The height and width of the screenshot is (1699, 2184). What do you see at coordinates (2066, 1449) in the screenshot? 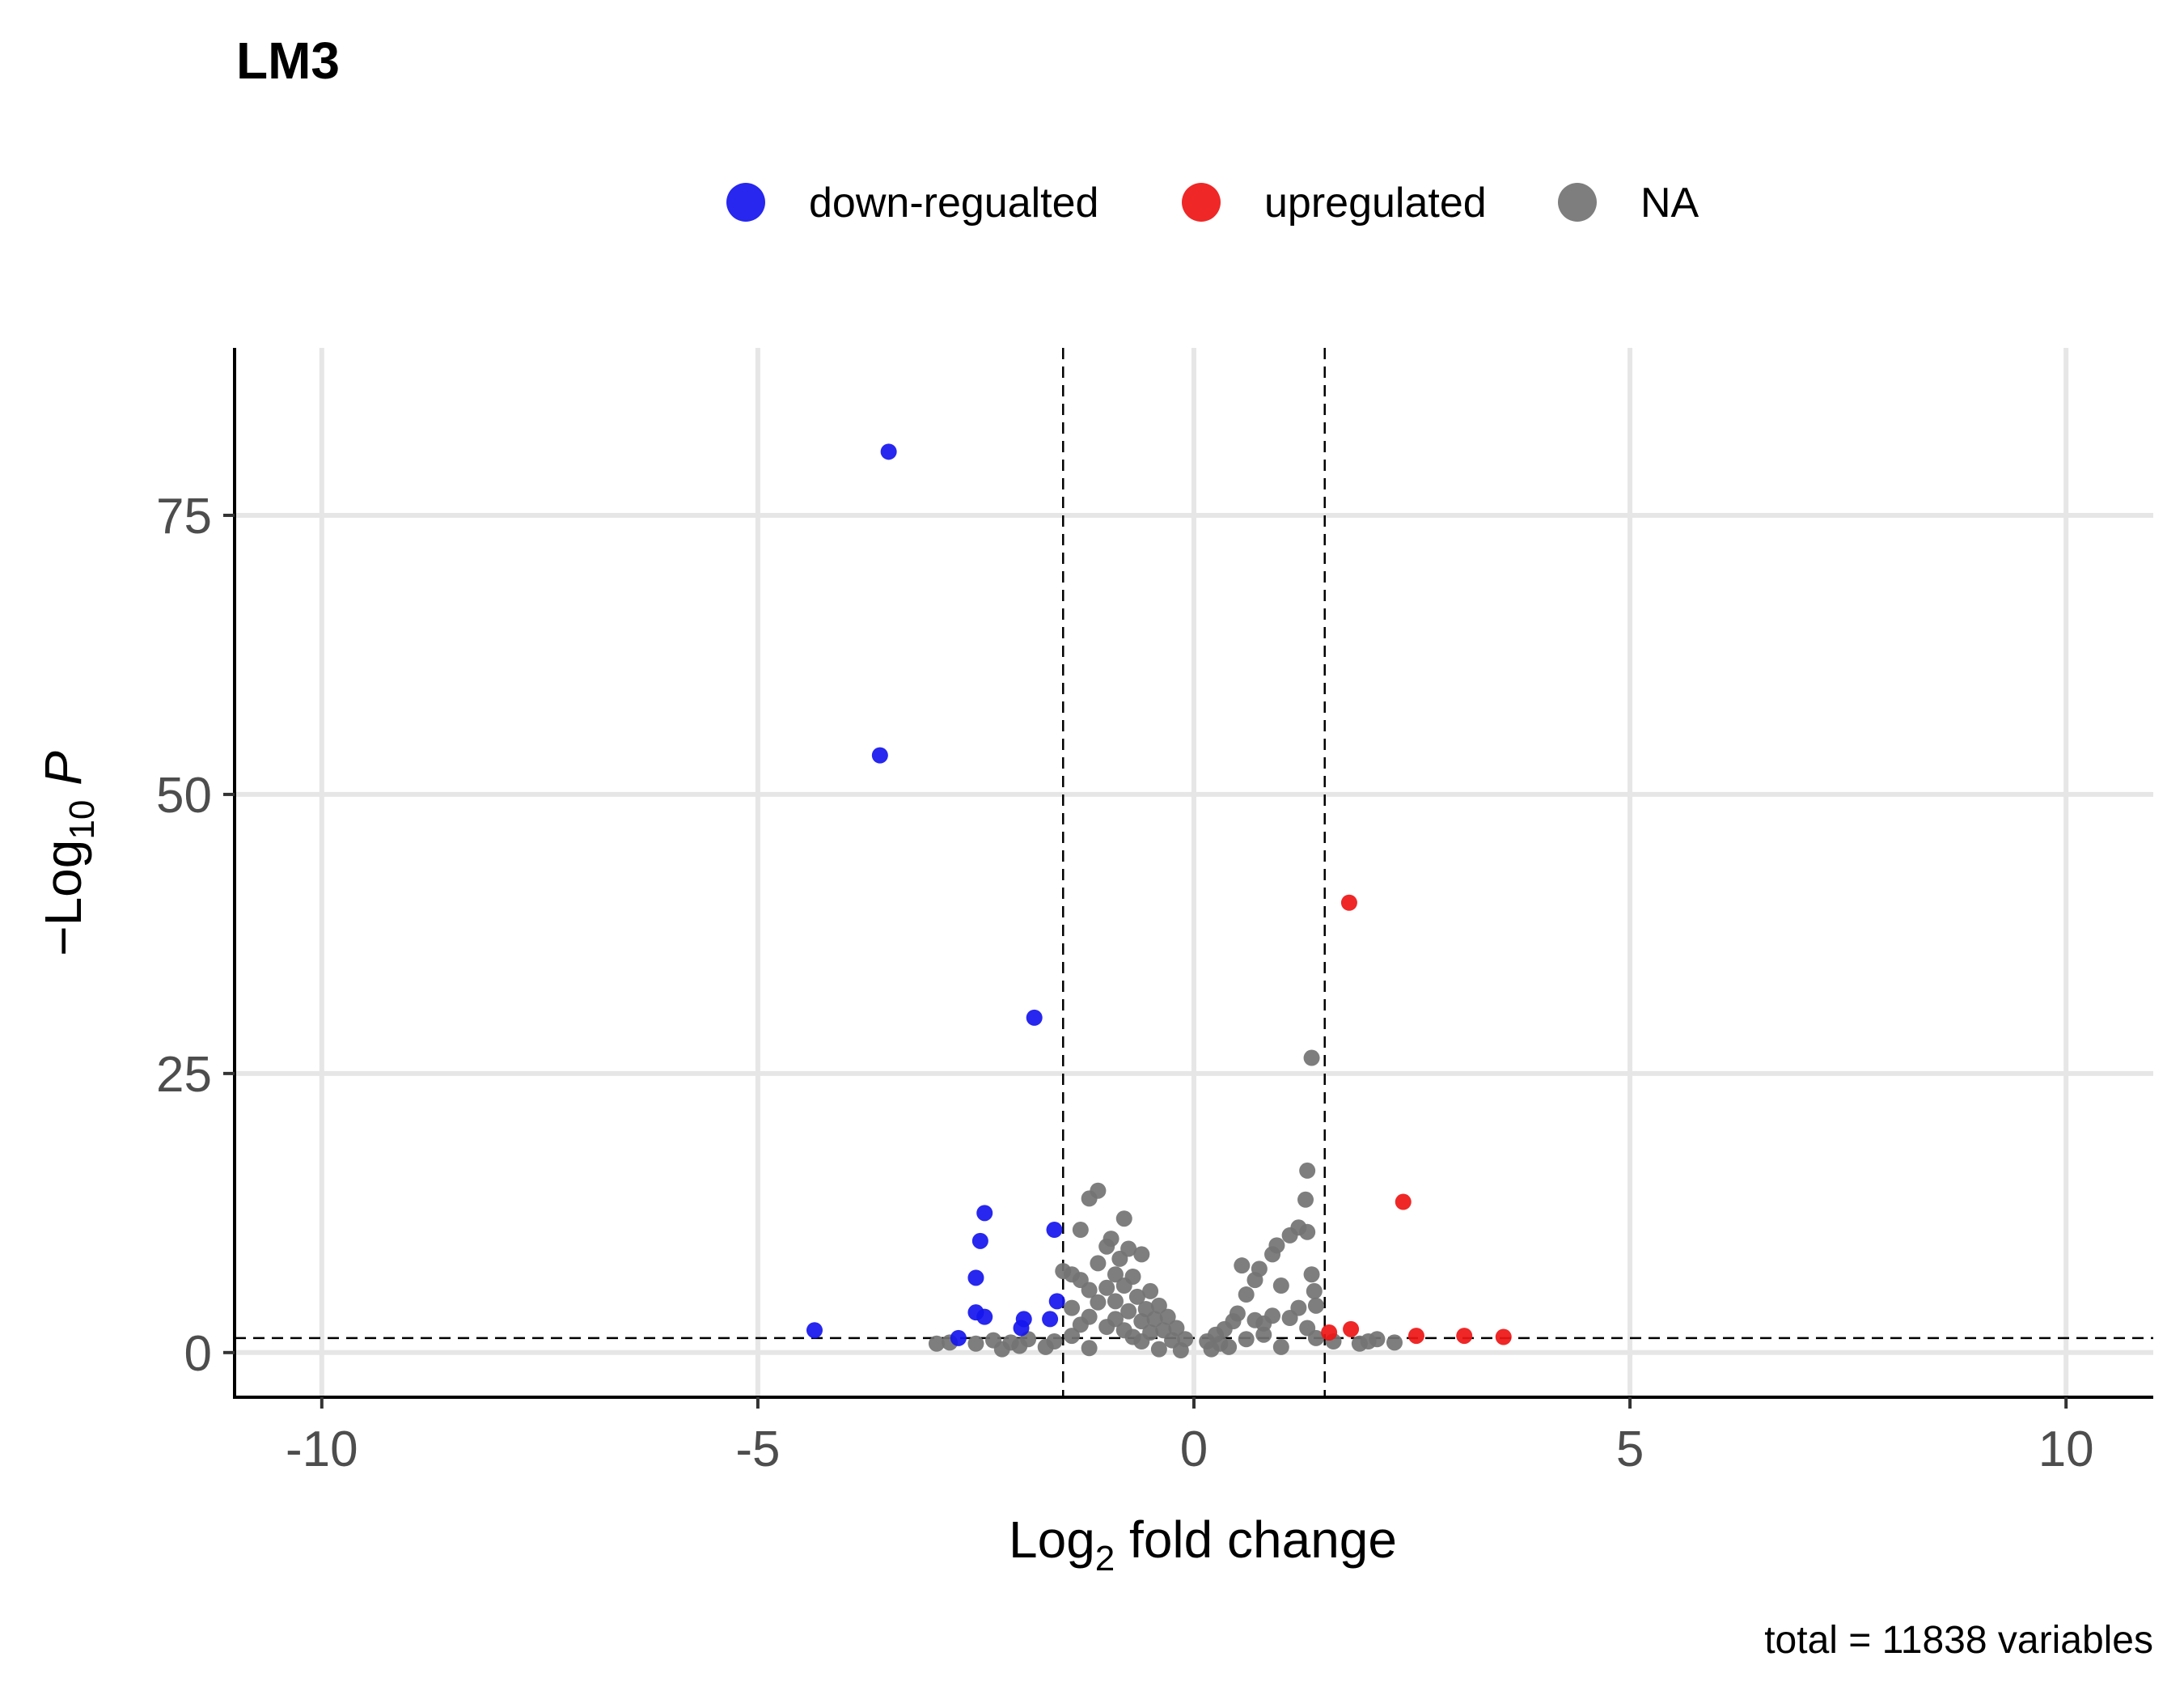
I see `x-tick-label: 10` at bounding box center [2066, 1449].